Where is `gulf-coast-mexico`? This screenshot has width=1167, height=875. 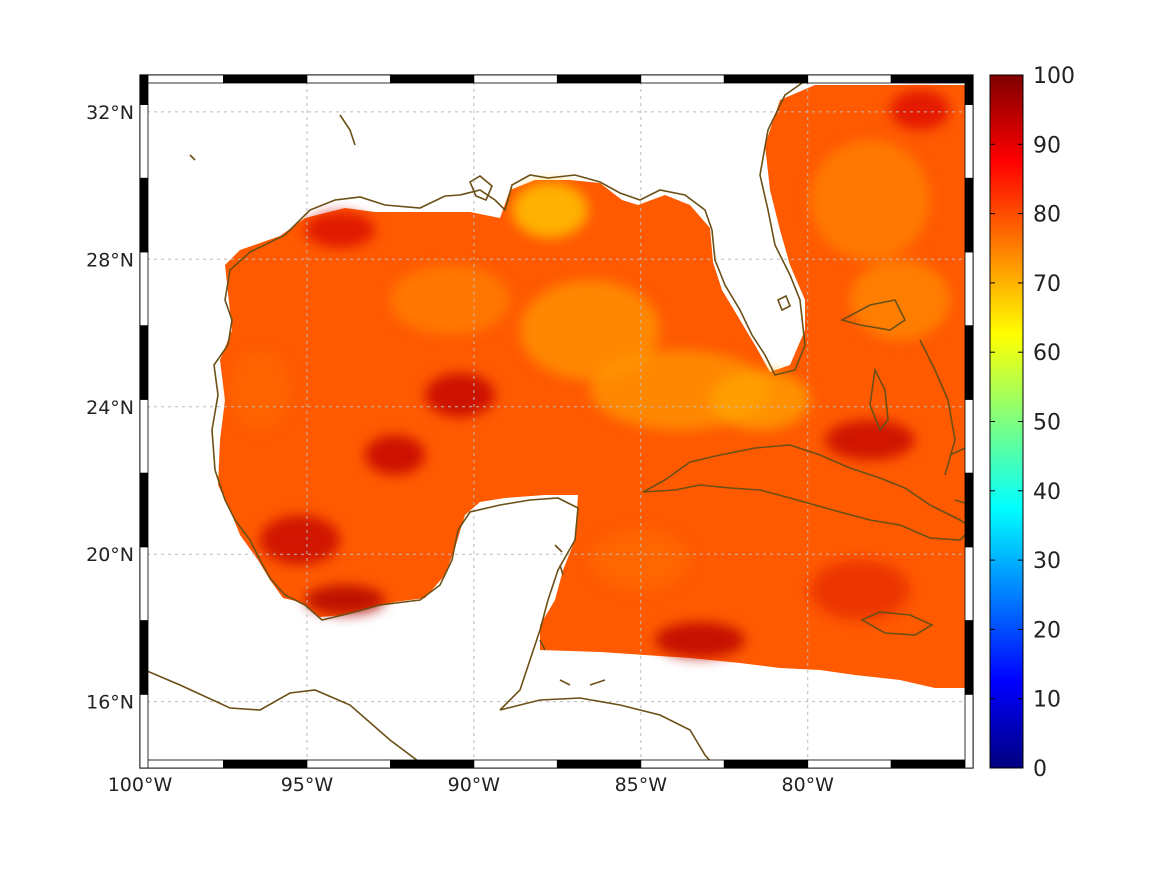 gulf-coast-mexico is located at coordinates (396, 590).